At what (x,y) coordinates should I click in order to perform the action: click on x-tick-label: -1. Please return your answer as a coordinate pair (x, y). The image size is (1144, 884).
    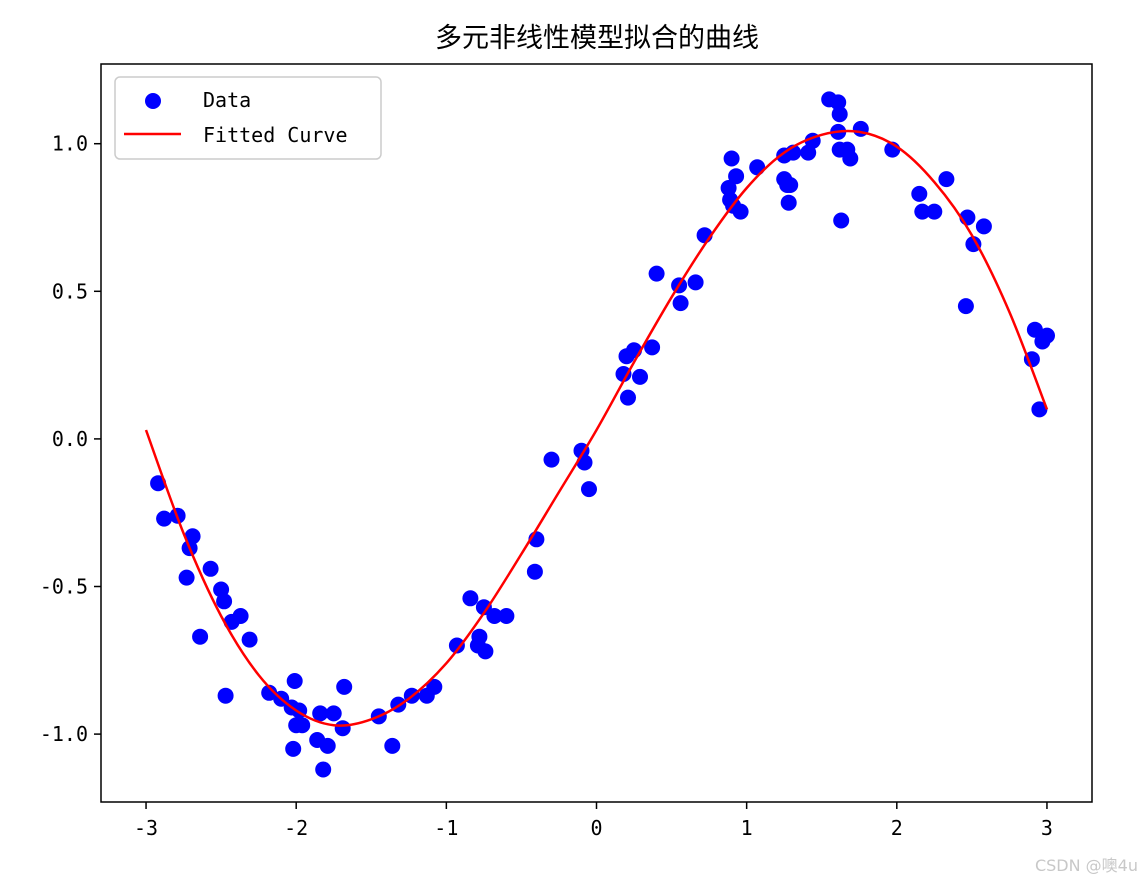
    Looking at the image, I should click on (446, 828).